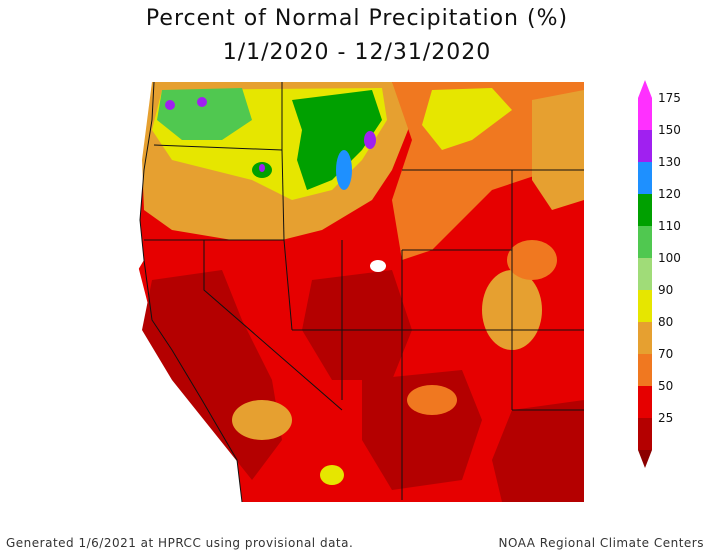 This screenshot has width=714, height=552. What do you see at coordinates (357, 18) in the screenshot?
I see `map-title: Percent of Normal Precipitation (%)` at bounding box center [357, 18].